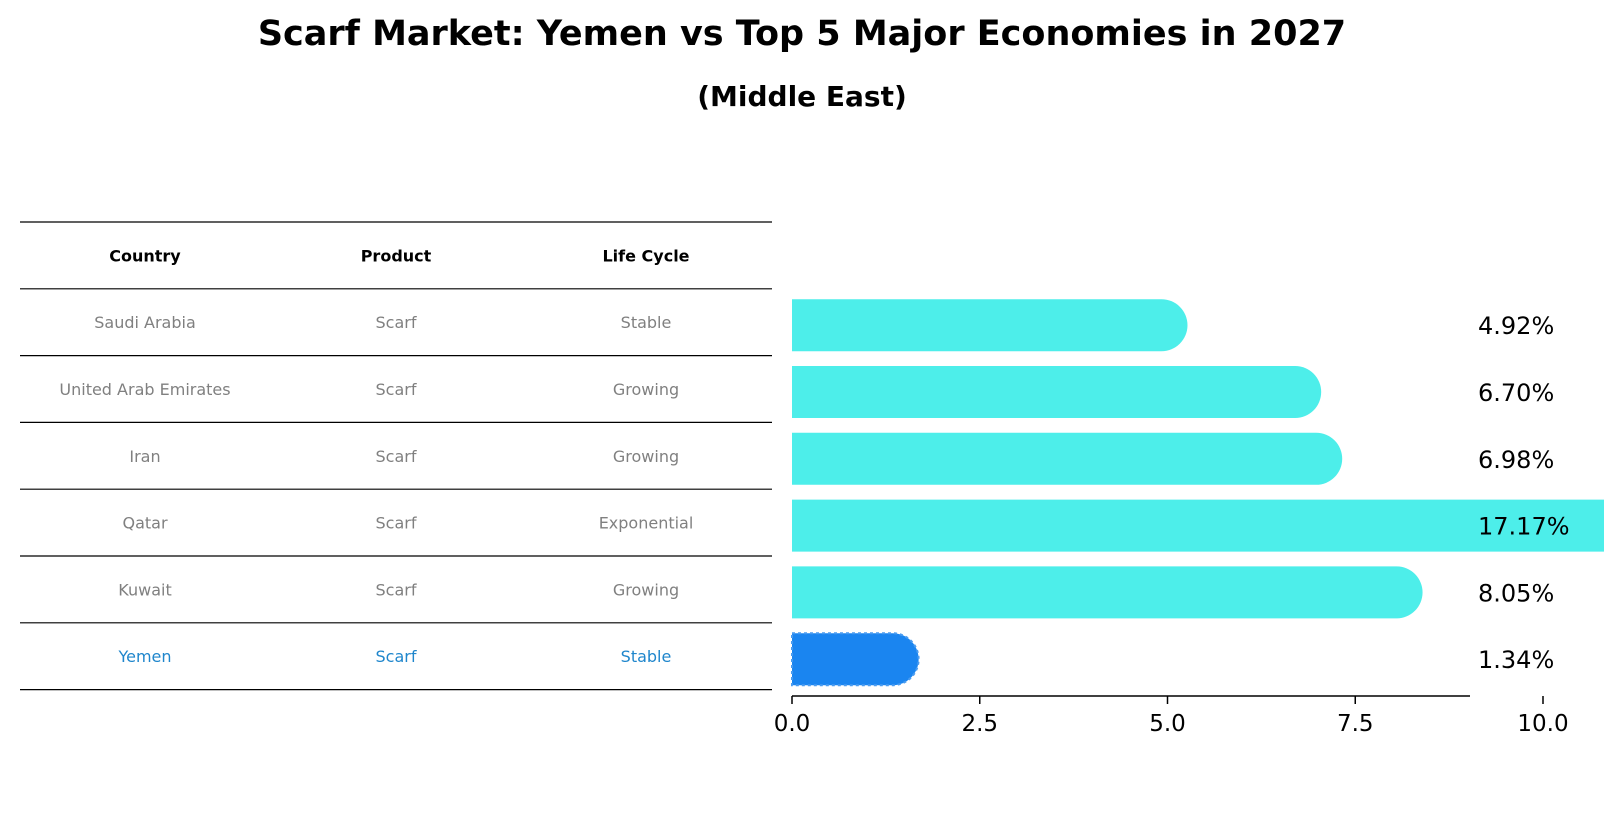 The image size is (1604, 823). I want to click on value-label: 6.70%, so click(1516, 393).